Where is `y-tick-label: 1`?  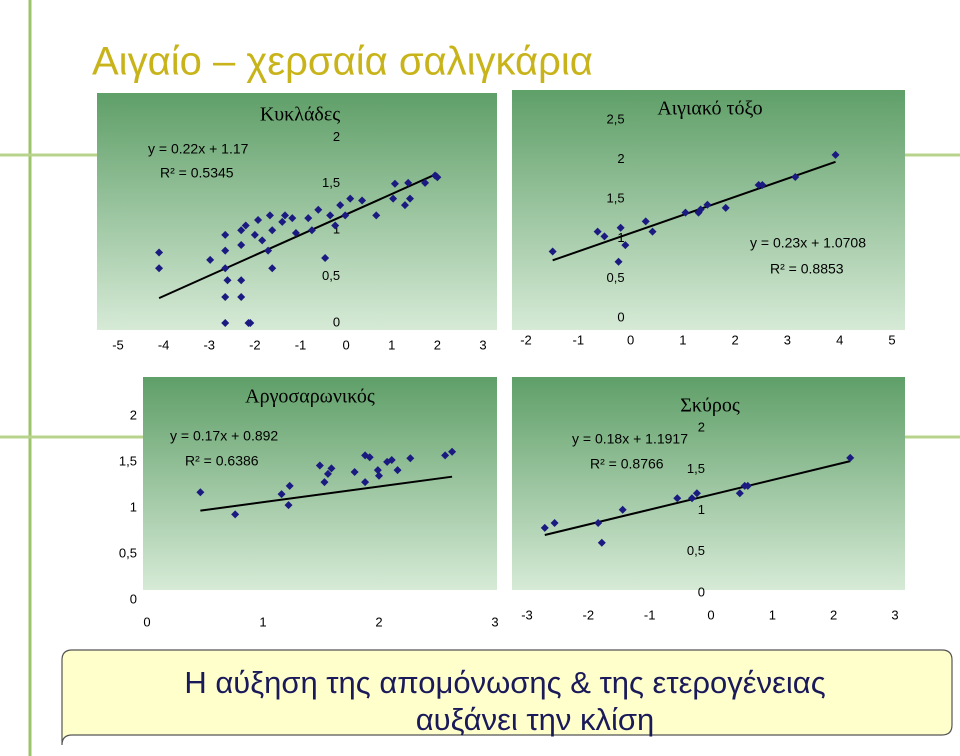
y-tick-label: 1 is located at coordinates (133, 506).